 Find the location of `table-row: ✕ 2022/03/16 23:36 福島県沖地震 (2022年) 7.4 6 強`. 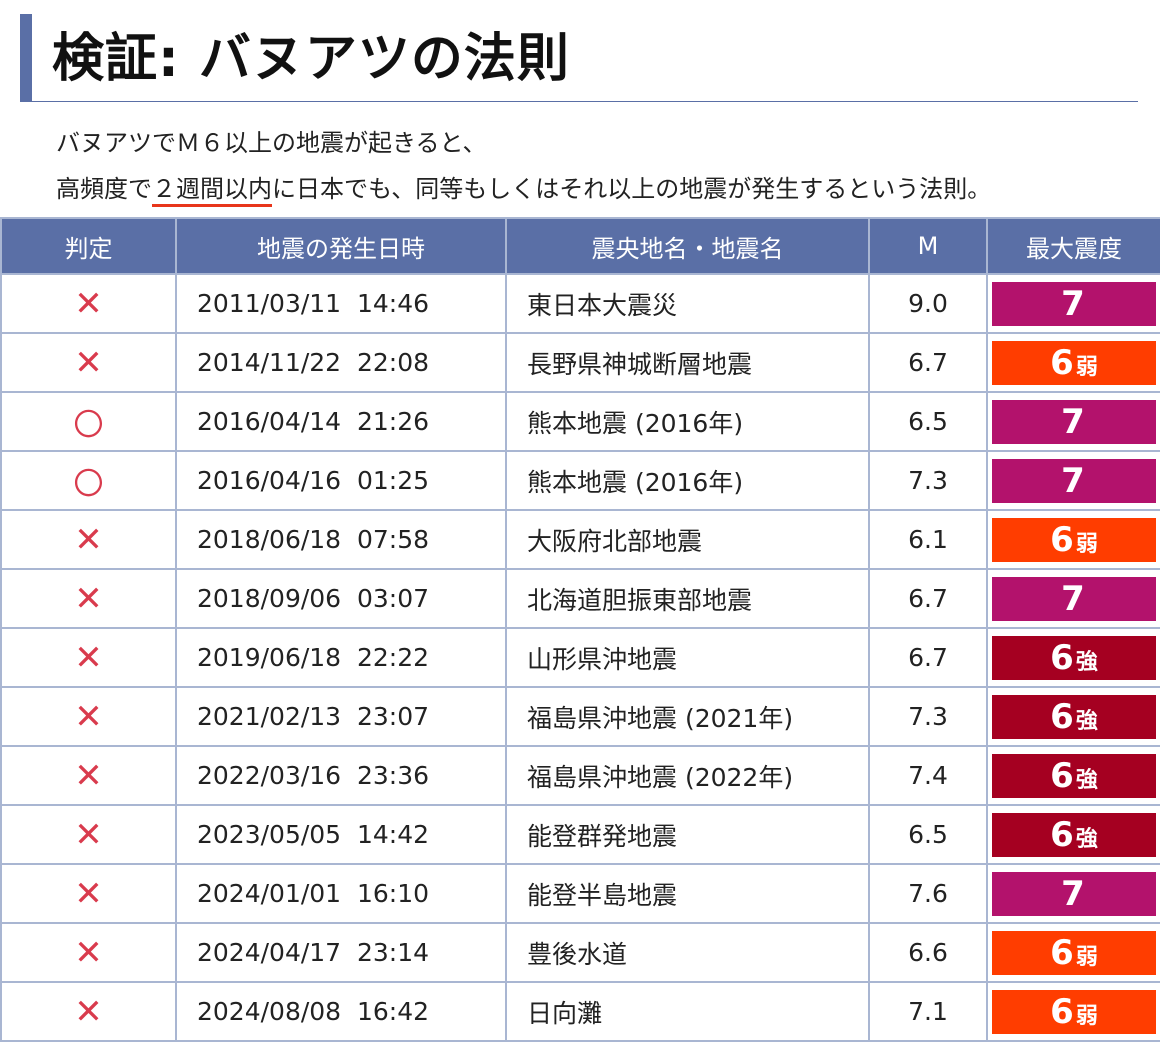

table-row: ✕ 2022/03/16 23:36 福島県沖地震 (2022年) 7.4 6 強 is located at coordinates (580, 775).